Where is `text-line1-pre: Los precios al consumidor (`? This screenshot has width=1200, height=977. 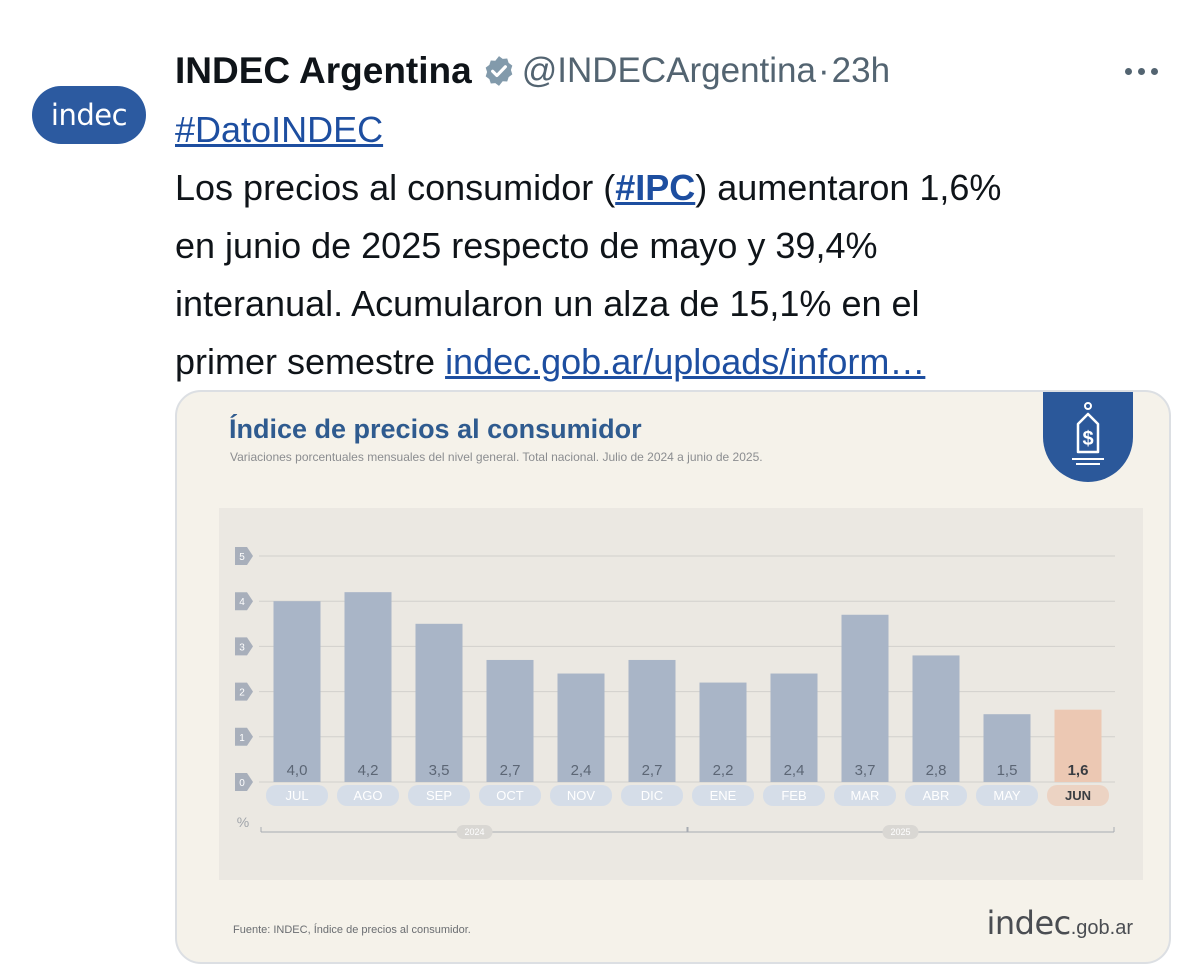
text-line1-pre: Los precios al consumidor ( is located at coordinates (395, 187).